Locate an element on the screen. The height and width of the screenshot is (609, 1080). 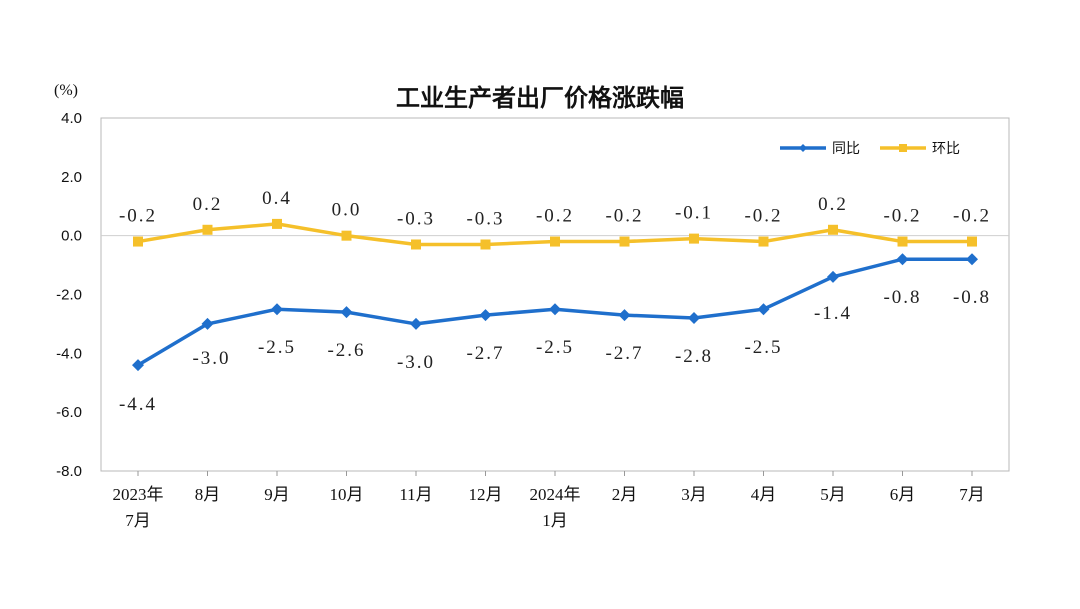
y-tick-label: 0.0 is located at coordinates (71, 236).